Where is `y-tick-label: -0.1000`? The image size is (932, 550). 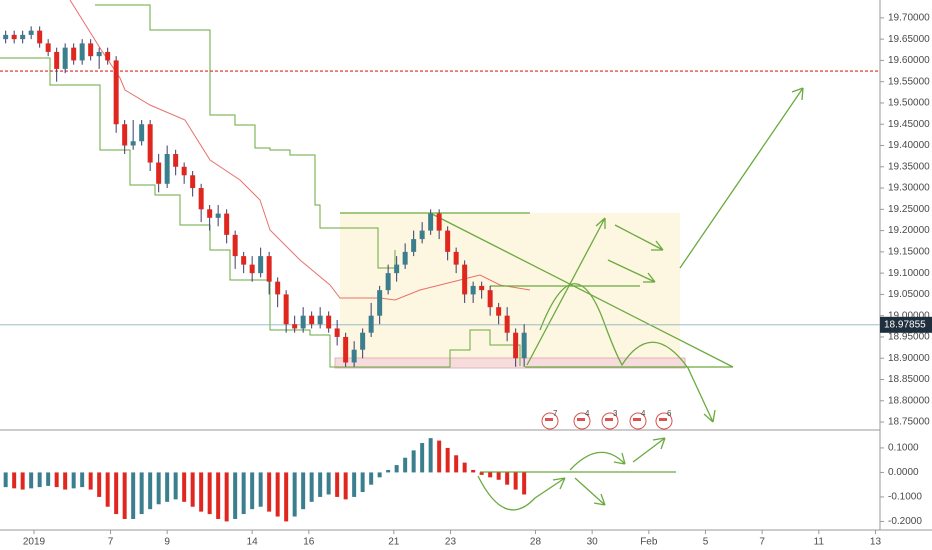
y-tick-label: -0.1000 is located at coordinates (905, 497).